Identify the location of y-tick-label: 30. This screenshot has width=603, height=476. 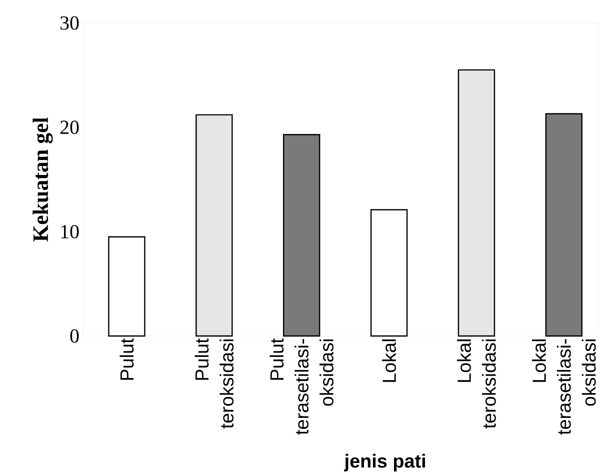
(69, 23).